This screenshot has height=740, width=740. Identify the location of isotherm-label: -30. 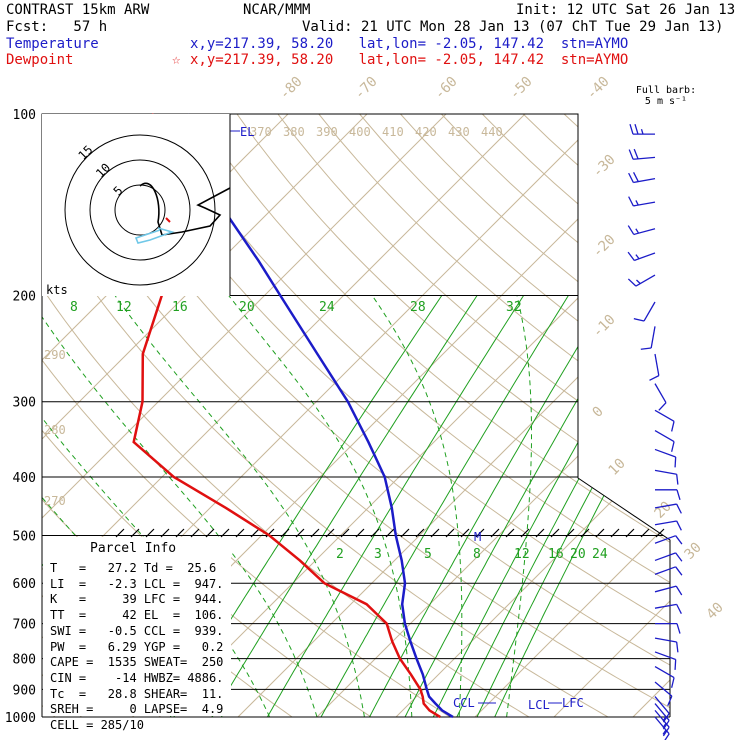
(604, 166).